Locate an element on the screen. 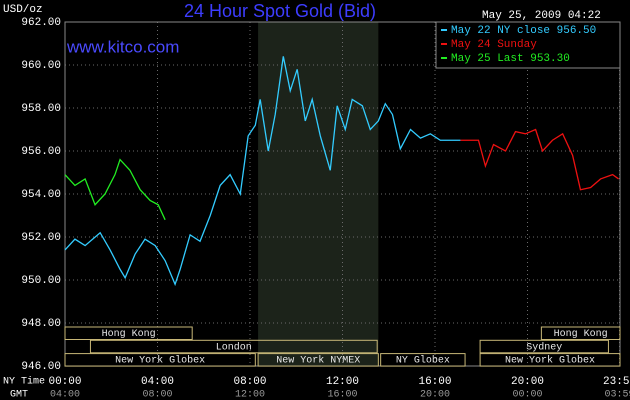 Image resolution: width=630 pixels, height=400 pixels. x-tick-label: 23:59 is located at coordinates (616, 382).